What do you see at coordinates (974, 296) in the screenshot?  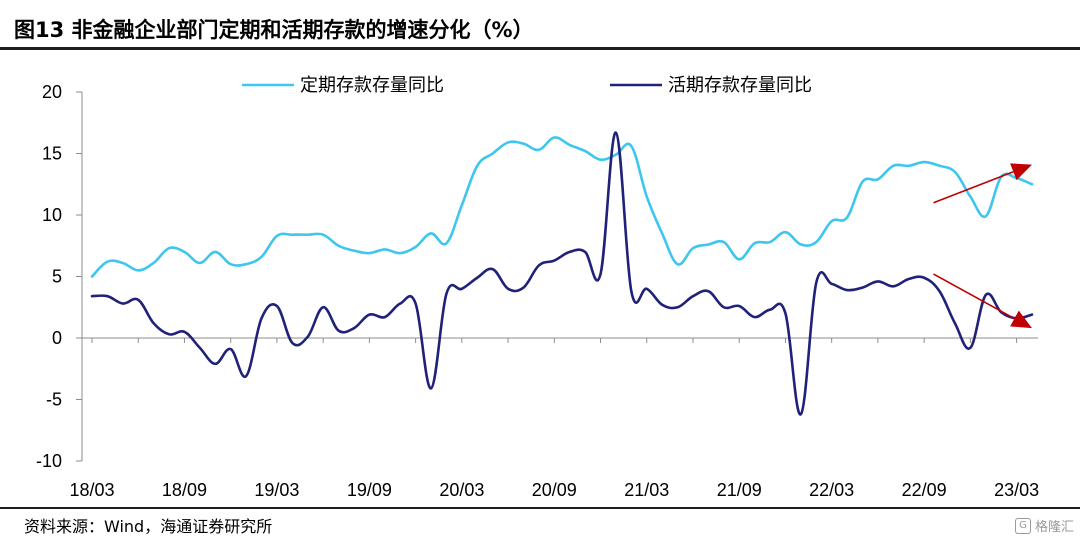 I see `trend-arrow-down-line` at bounding box center [974, 296].